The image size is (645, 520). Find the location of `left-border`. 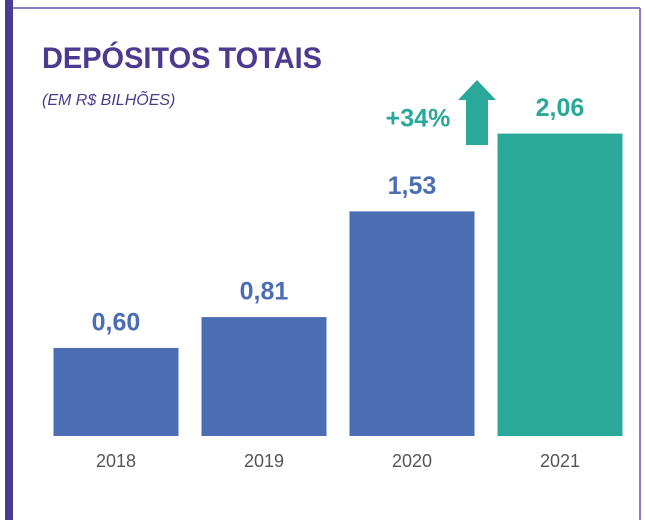

left-border is located at coordinates (9, 260).